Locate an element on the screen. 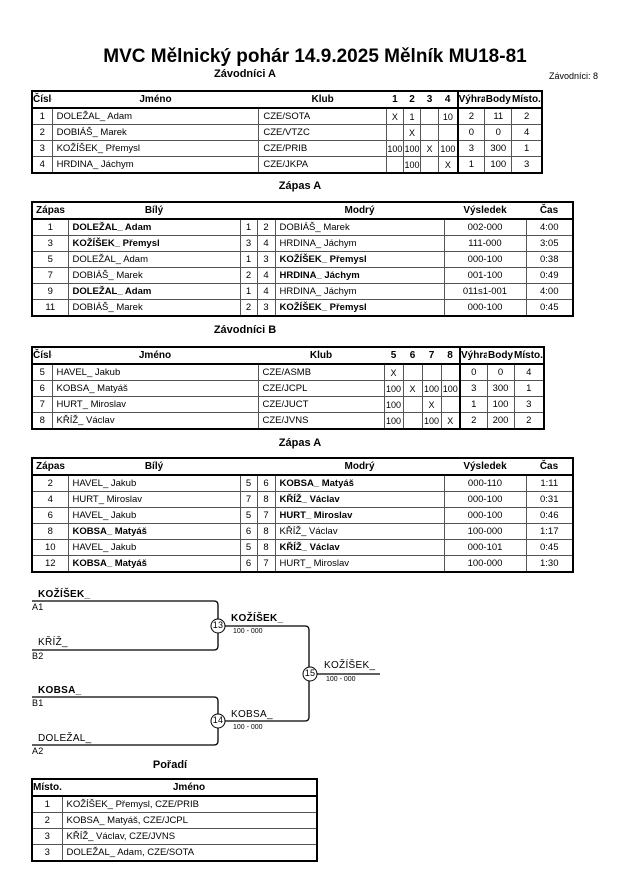 The height and width of the screenshot is (891, 630). table-cell: X is located at coordinates (450, 421).